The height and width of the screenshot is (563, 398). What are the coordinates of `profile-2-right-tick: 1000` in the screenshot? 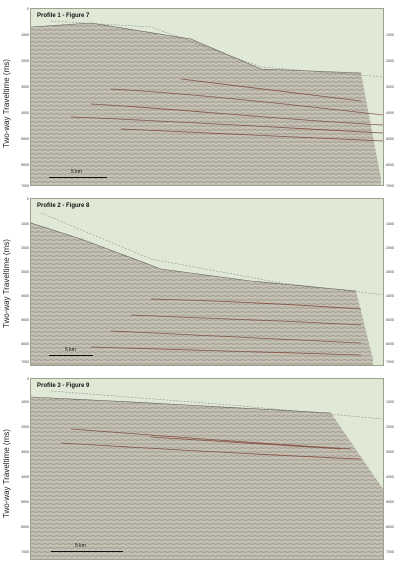 It's located at (390, 224).